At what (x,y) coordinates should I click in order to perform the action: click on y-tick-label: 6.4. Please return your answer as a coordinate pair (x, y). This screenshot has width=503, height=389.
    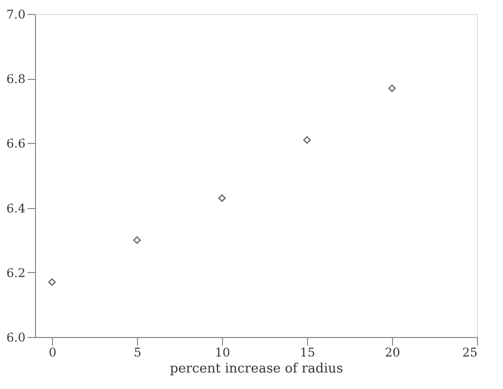
    Looking at the image, I should click on (16, 208).